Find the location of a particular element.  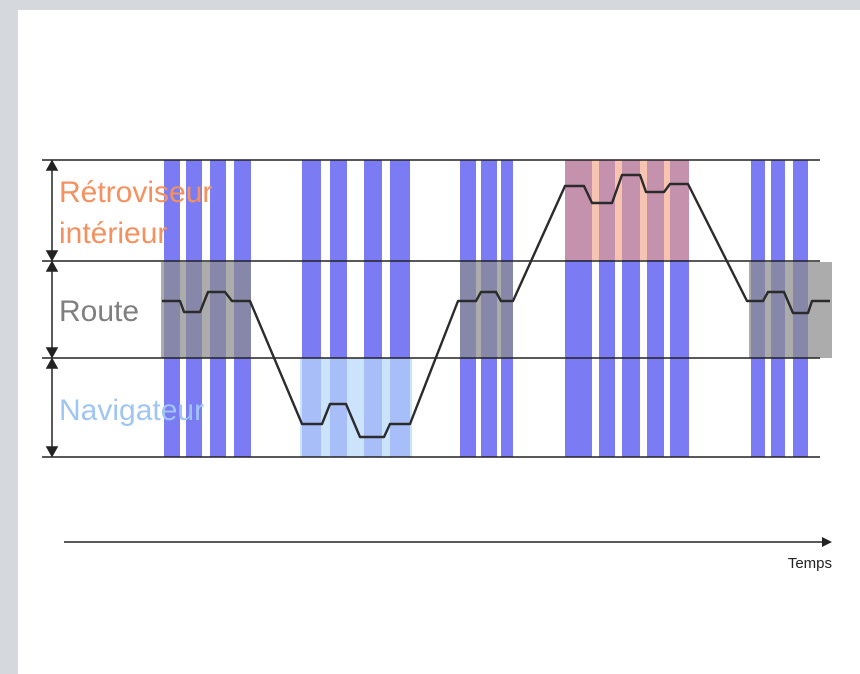

lane-arrow-road is located at coordinates (52, 309).